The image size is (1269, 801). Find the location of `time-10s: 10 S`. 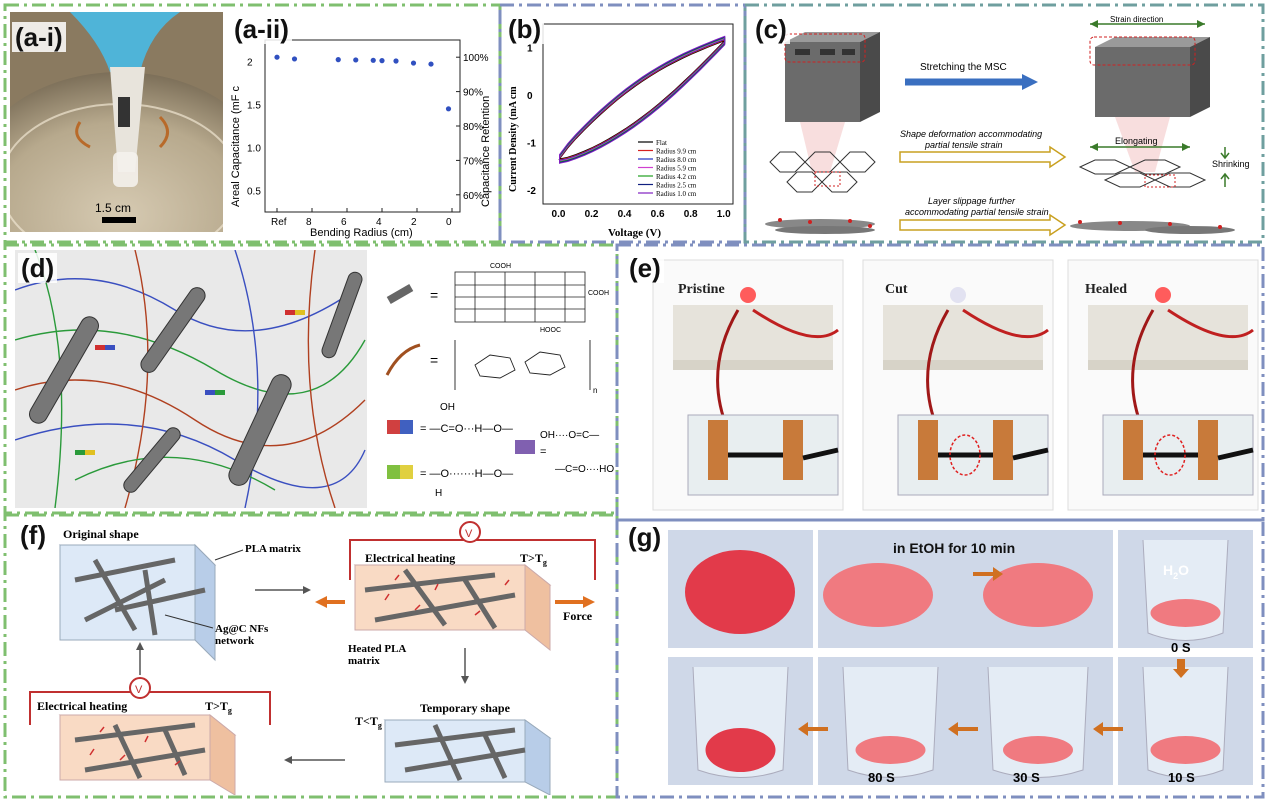

time-10s: 10 S is located at coordinates (1181, 777).